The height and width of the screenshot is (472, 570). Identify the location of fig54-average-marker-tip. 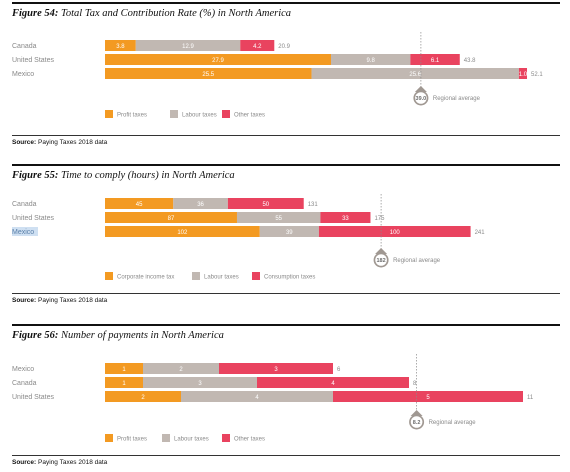
(420, 89).